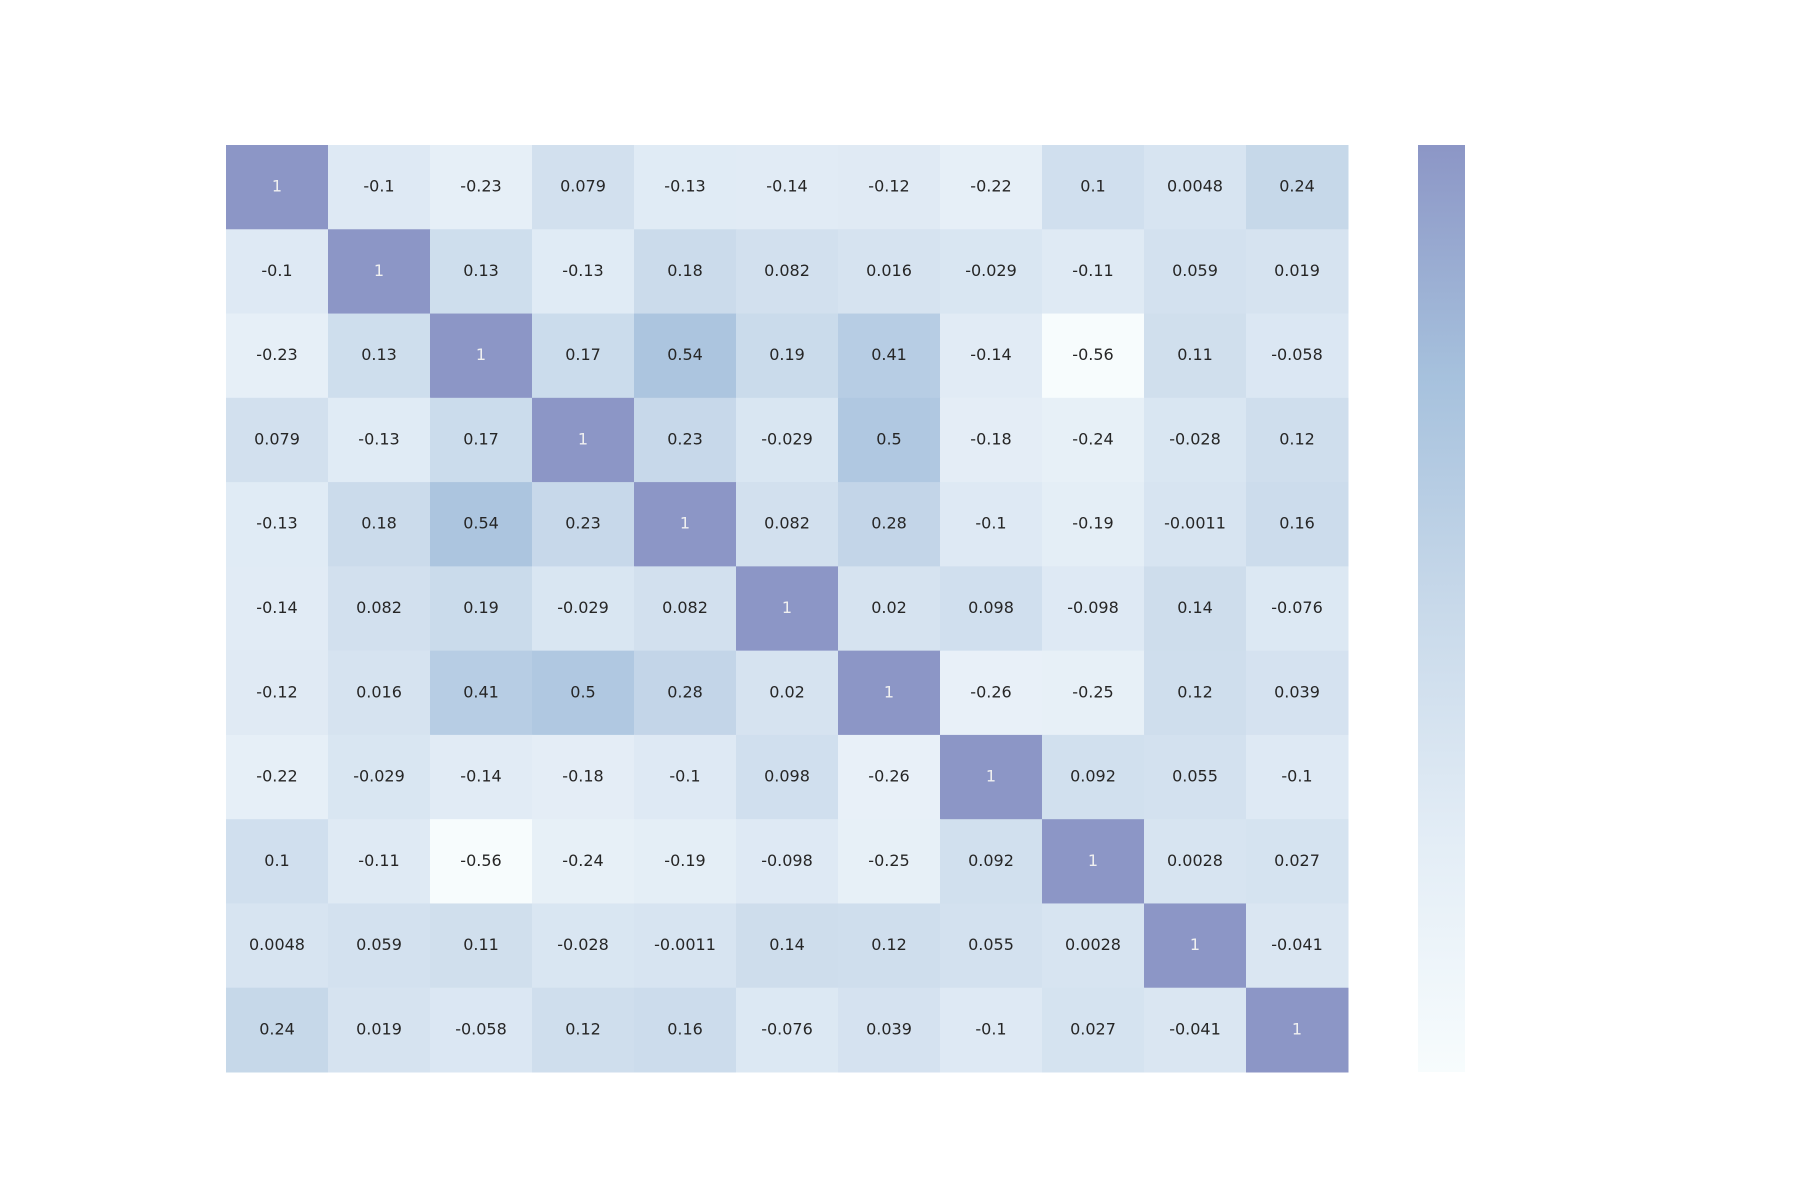  What do you see at coordinates (1195, 524) in the screenshot?
I see `heatmap-cell-r4-c9` at bounding box center [1195, 524].